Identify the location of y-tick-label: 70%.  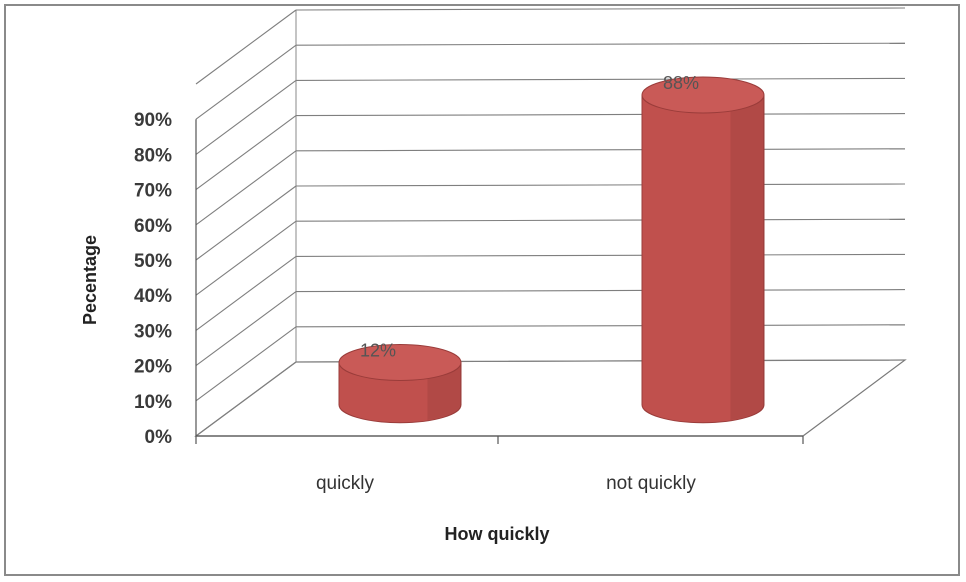
(153, 191).